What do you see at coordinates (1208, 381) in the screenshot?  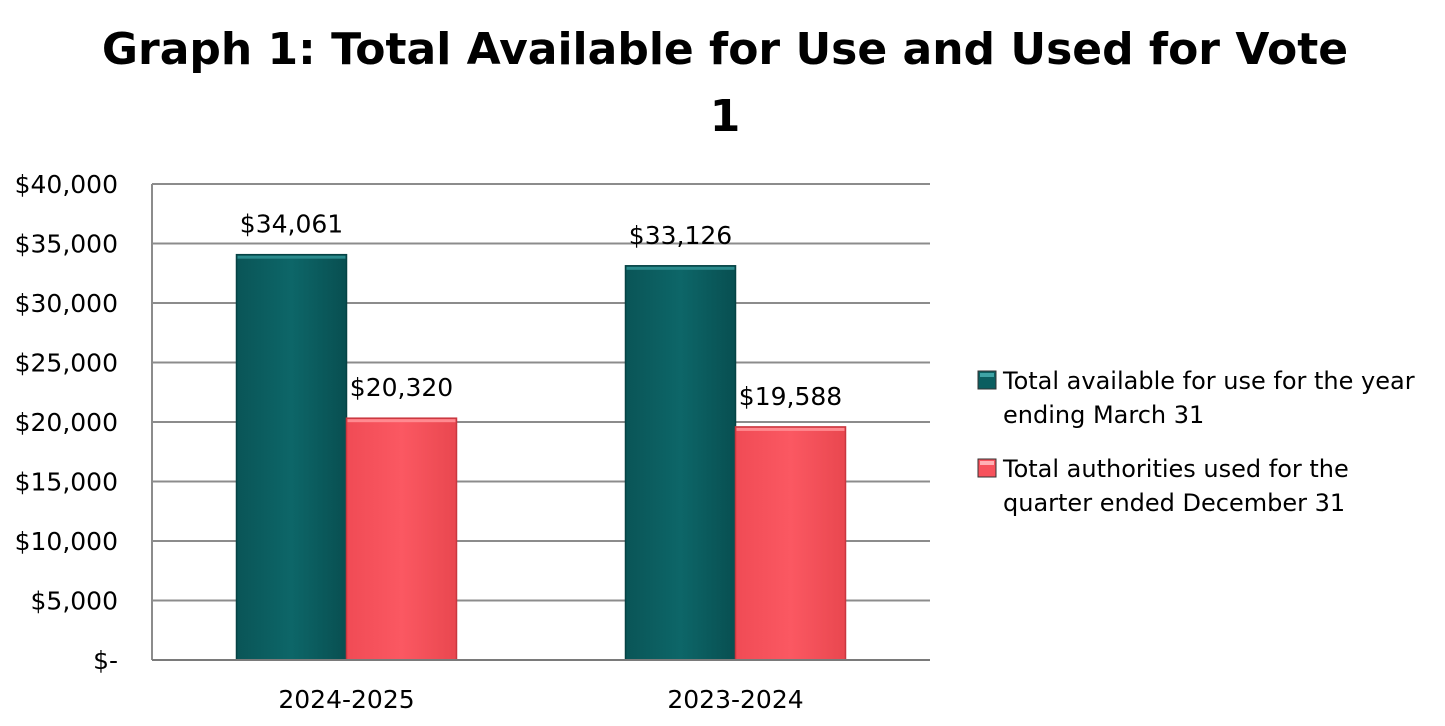 I see `legend-label: Total available for use for the year` at bounding box center [1208, 381].